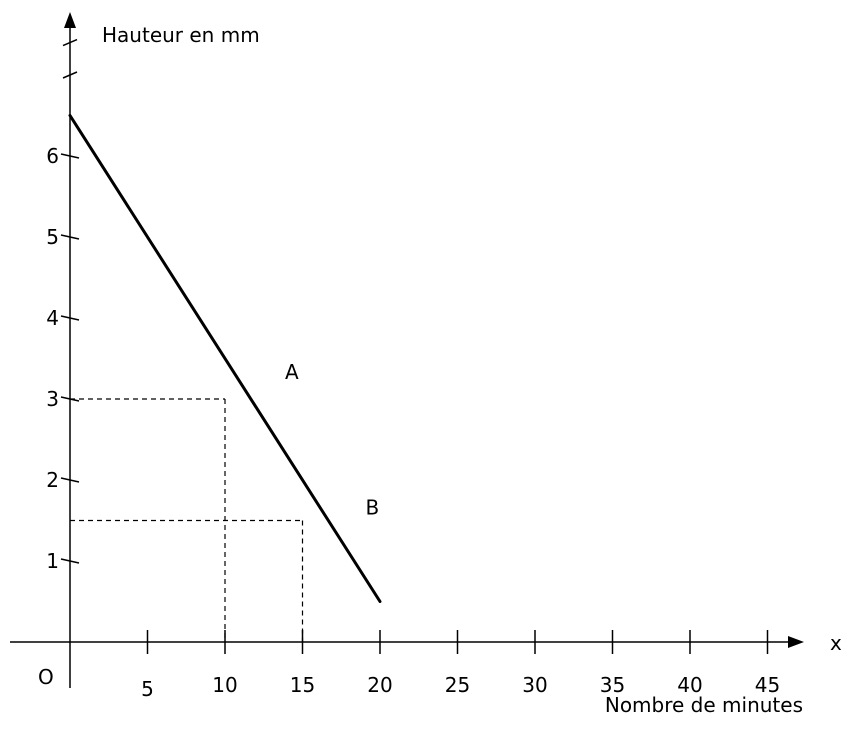  I want to click on point-labels: AB, so click(332, 440).